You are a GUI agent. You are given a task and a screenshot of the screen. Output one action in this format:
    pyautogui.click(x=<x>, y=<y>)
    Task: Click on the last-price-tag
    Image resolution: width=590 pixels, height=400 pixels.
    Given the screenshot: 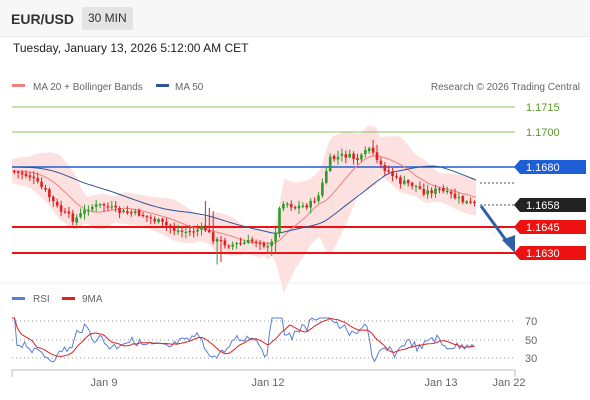 What is the action you would take?
    pyautogui.click(x=550, y=205)
    